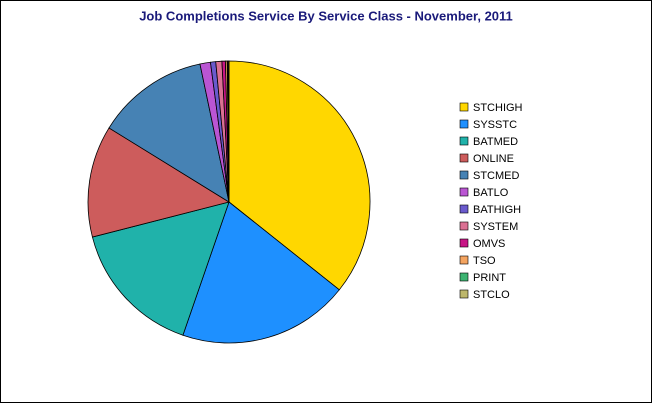  What do you see at coordinates (495, 142) in the screenshot?
I see `legend-label: BATMED` at bounding box center [495, 142].